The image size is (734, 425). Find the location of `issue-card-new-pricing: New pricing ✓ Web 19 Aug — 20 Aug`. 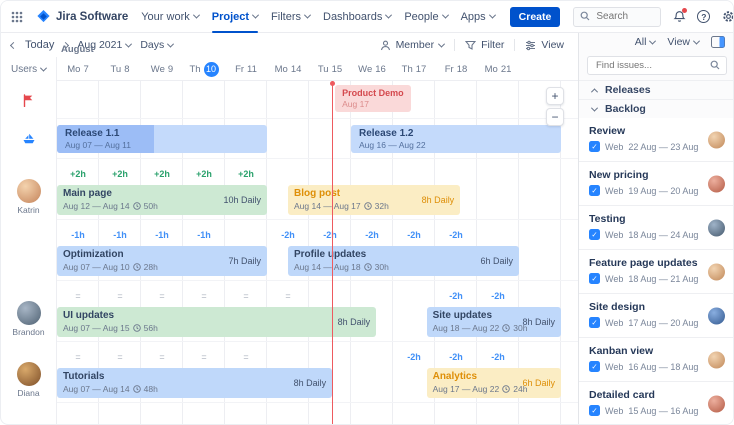

issue-card-new-pricing: New pricing ✓ Web 19 Aug — 20 Aug is located at coordinates (656, 184).